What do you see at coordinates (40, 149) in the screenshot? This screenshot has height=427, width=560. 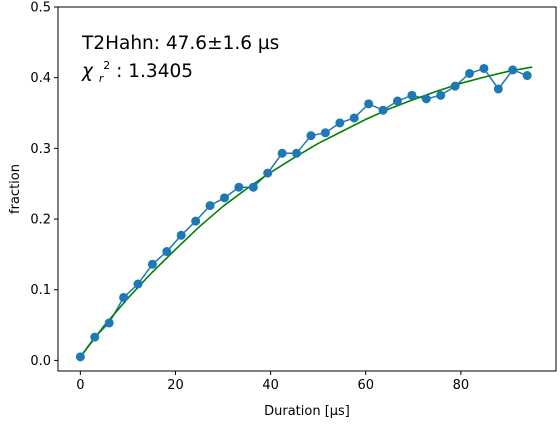 I see `y-tick-label: 0.3` at bounding box center [40, 149].